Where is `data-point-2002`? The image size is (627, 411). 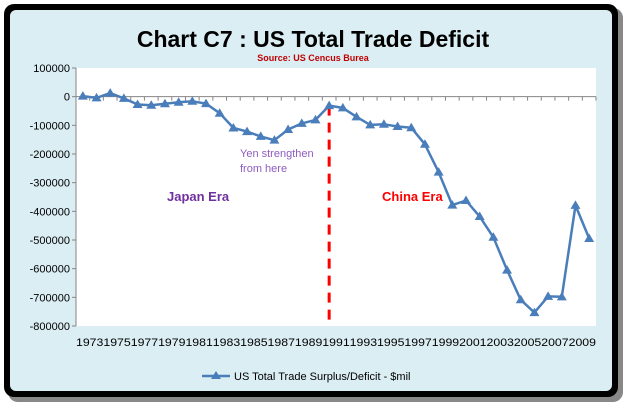 data-point-2002 is located at coordinates (479, 216).